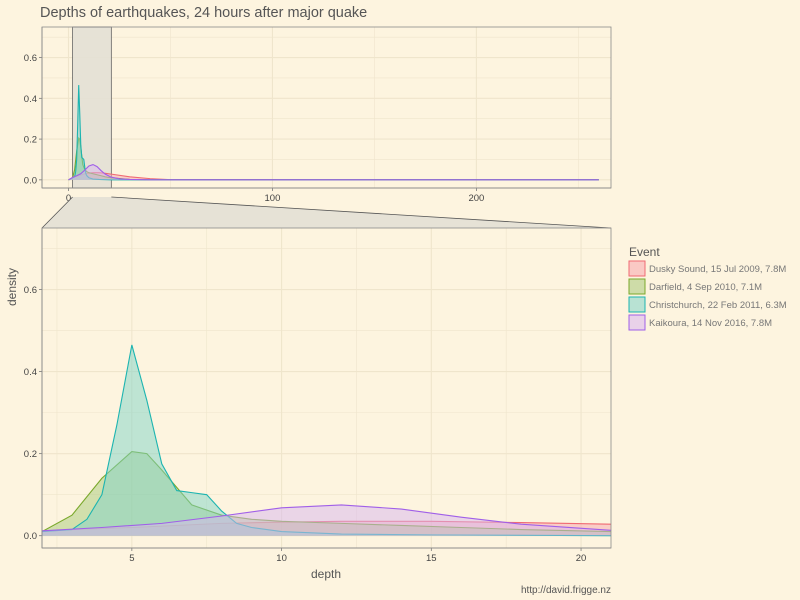 This screenshot has width=800, height=600. I want to click on x-tick-label: 15, so click(431, 558).